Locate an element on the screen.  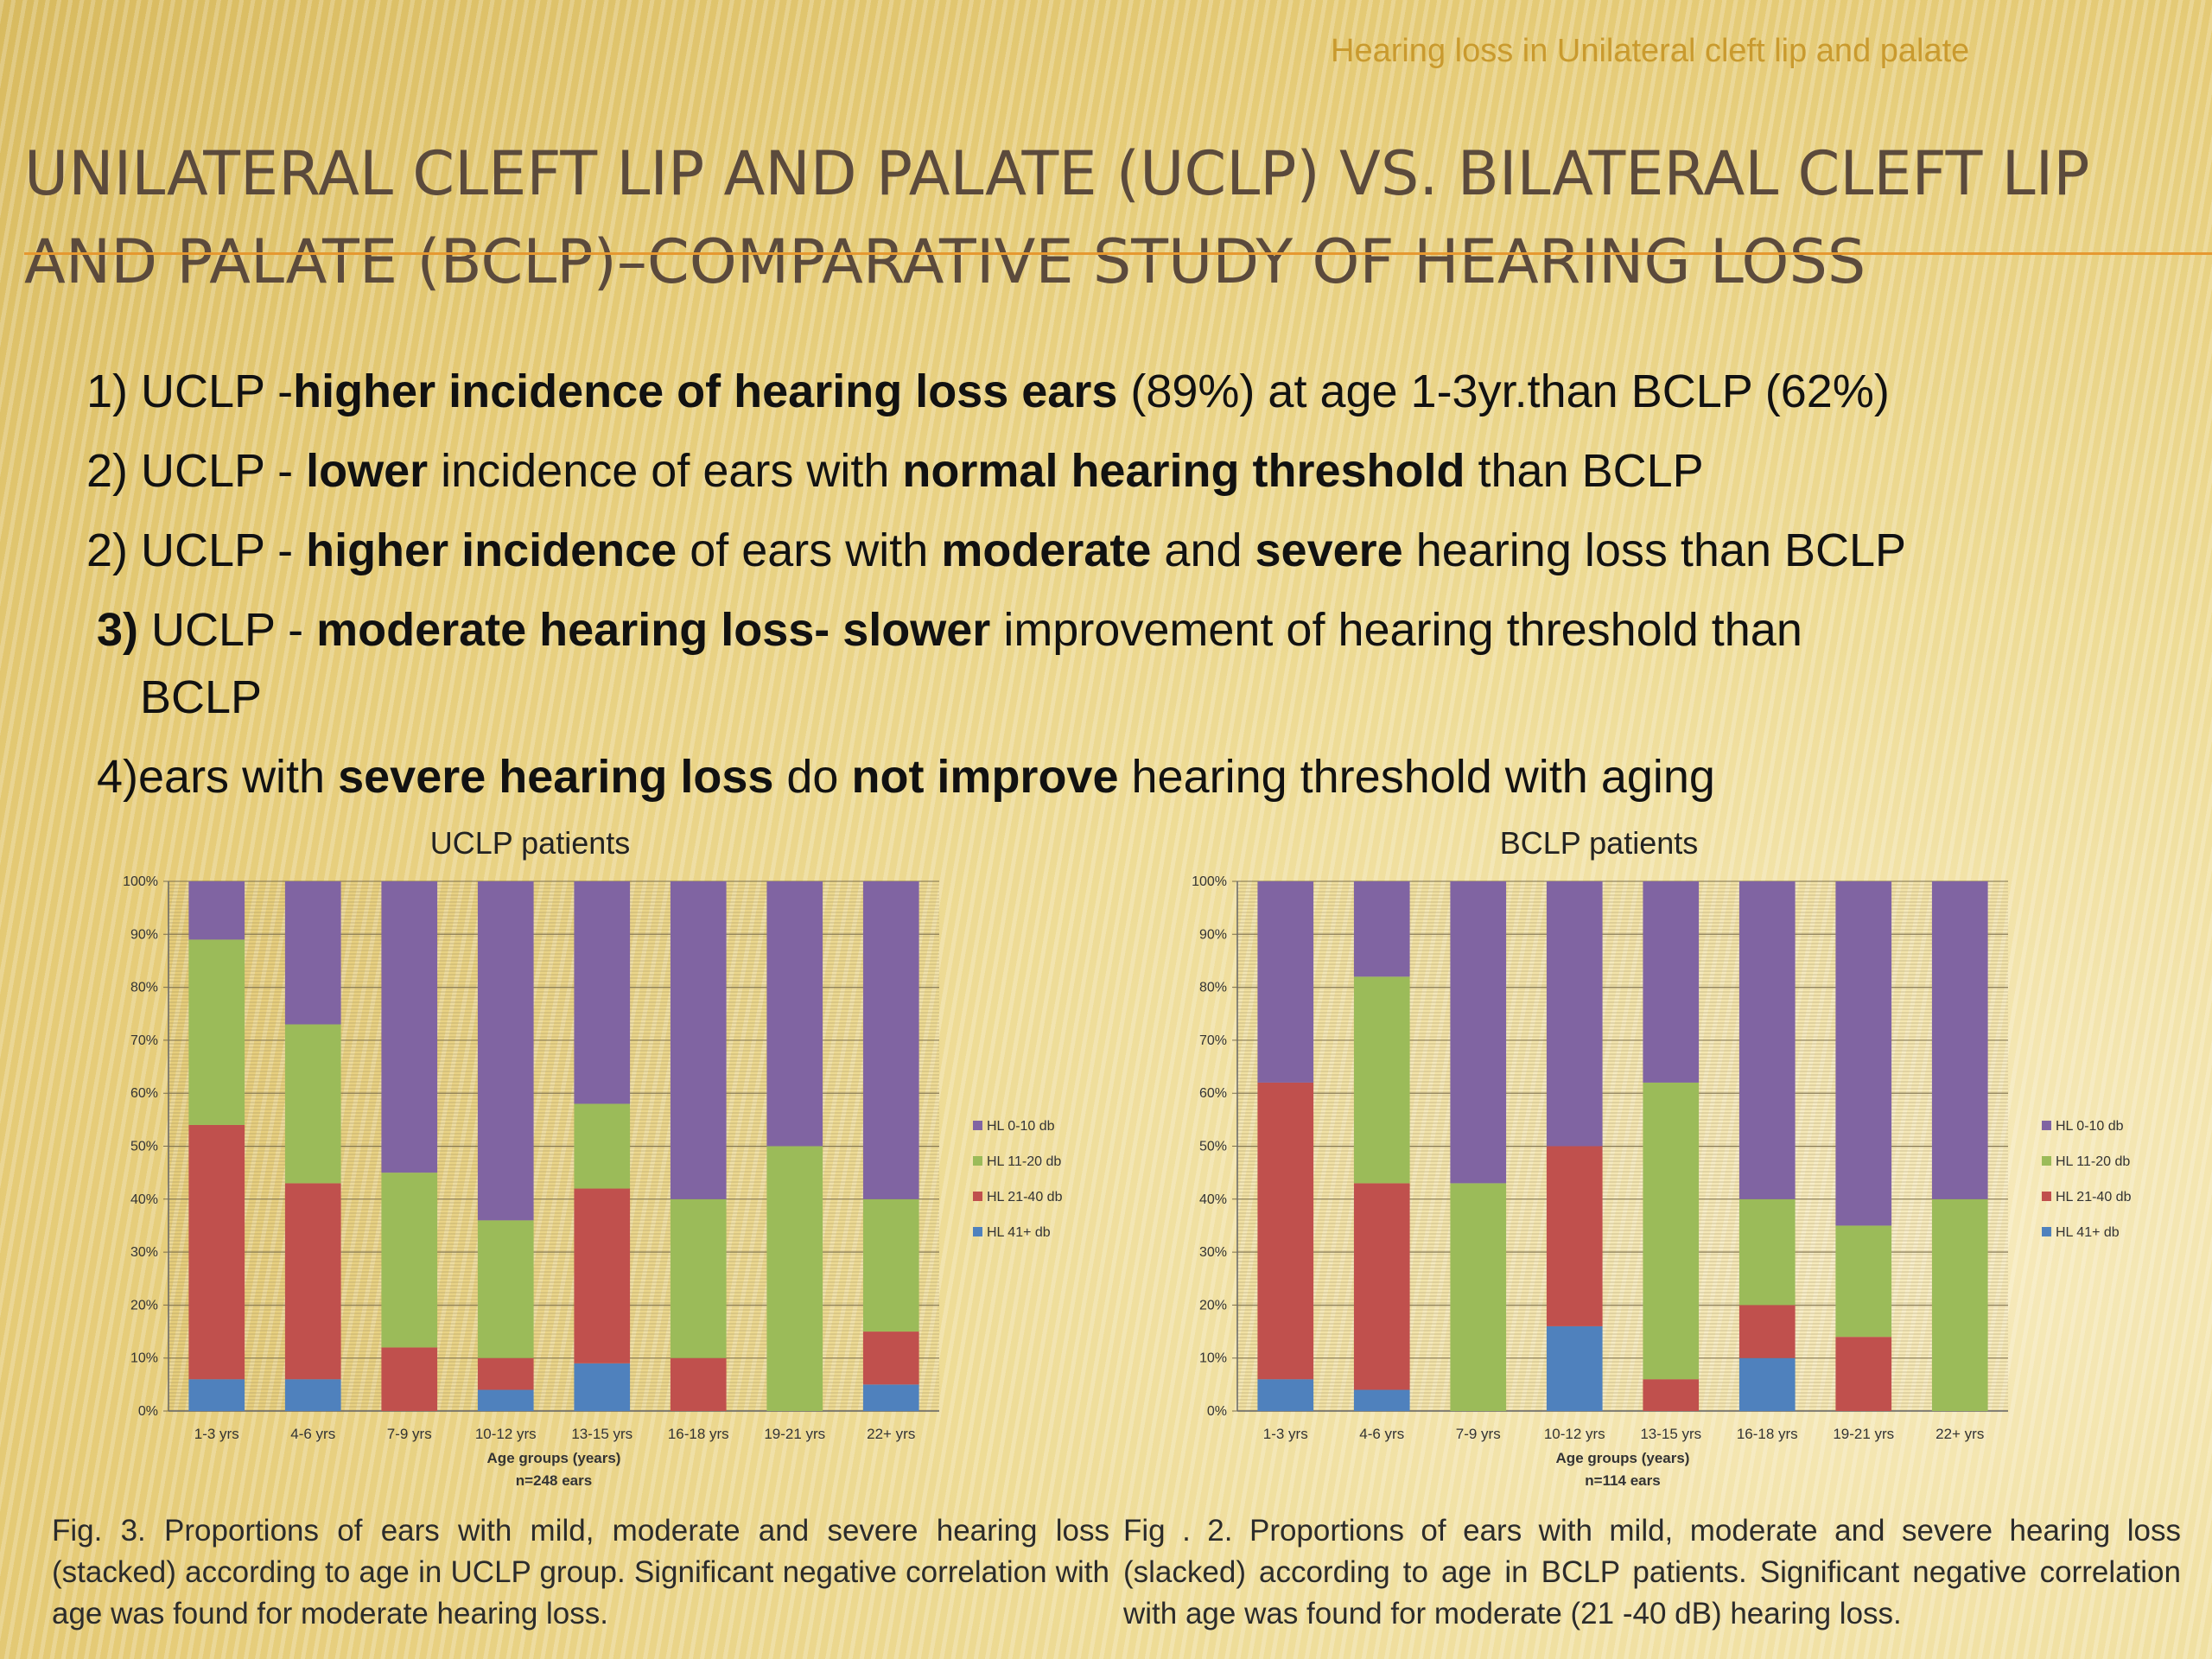
y-tick-label: 70% is located at coordinates (144, 1040).